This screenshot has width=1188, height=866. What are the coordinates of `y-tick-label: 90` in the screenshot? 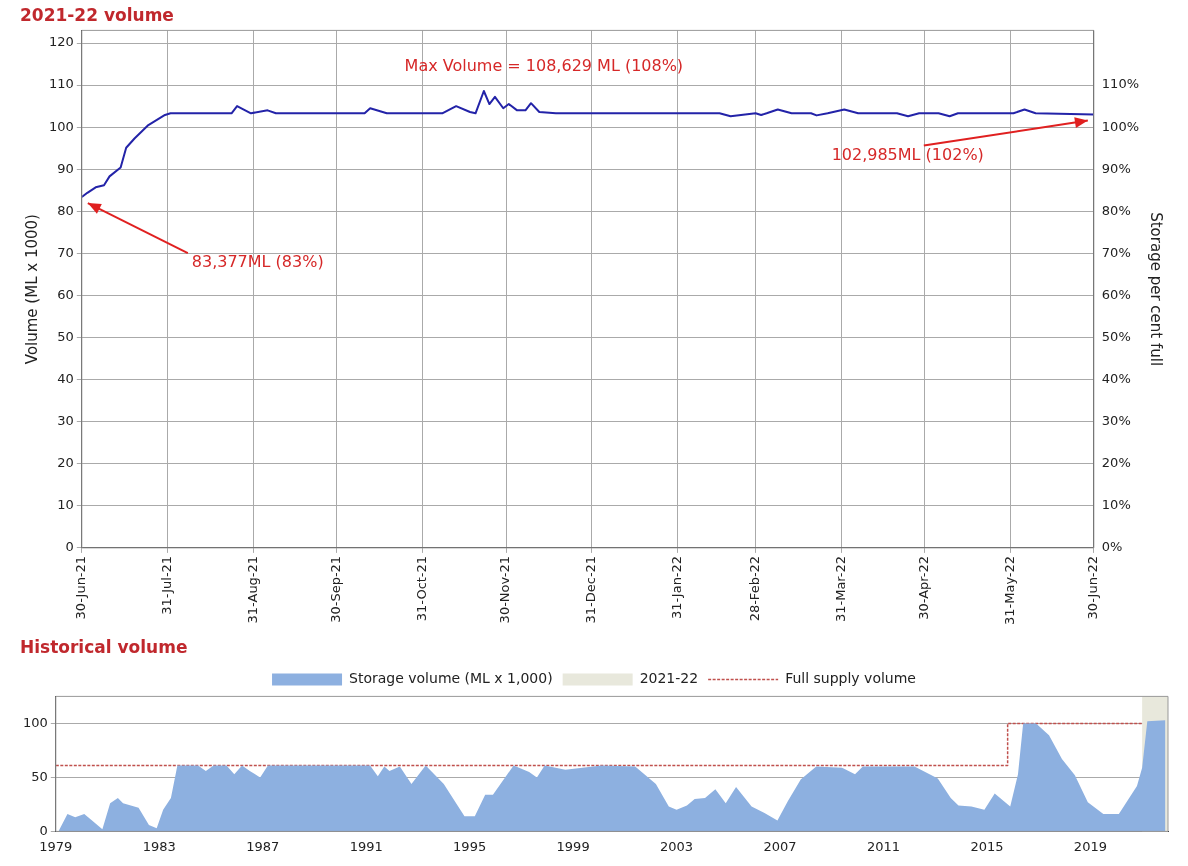 It's located at (65, 168).